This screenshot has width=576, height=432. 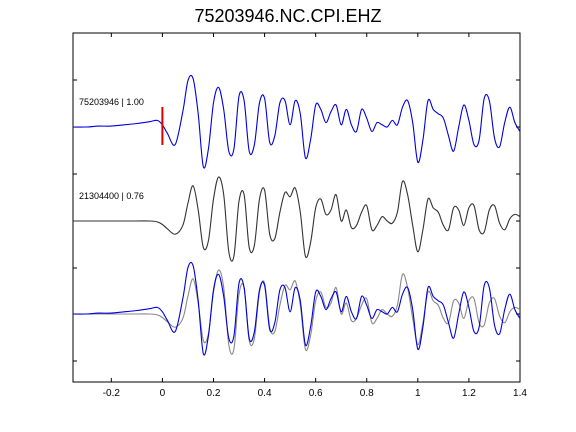 I want to click on x-tick-label: -0.2, so click(x=112, y=393).